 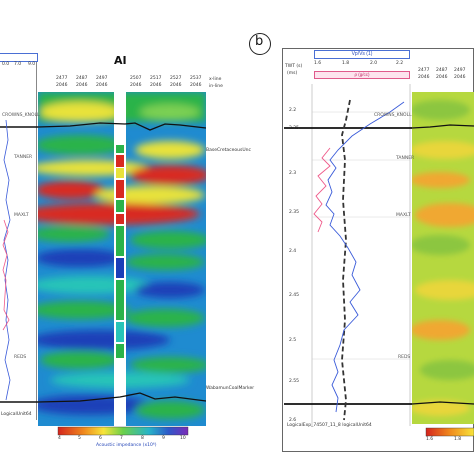 I want to click on panel-b-trace-num: 2477, so click(x=424, y=70).